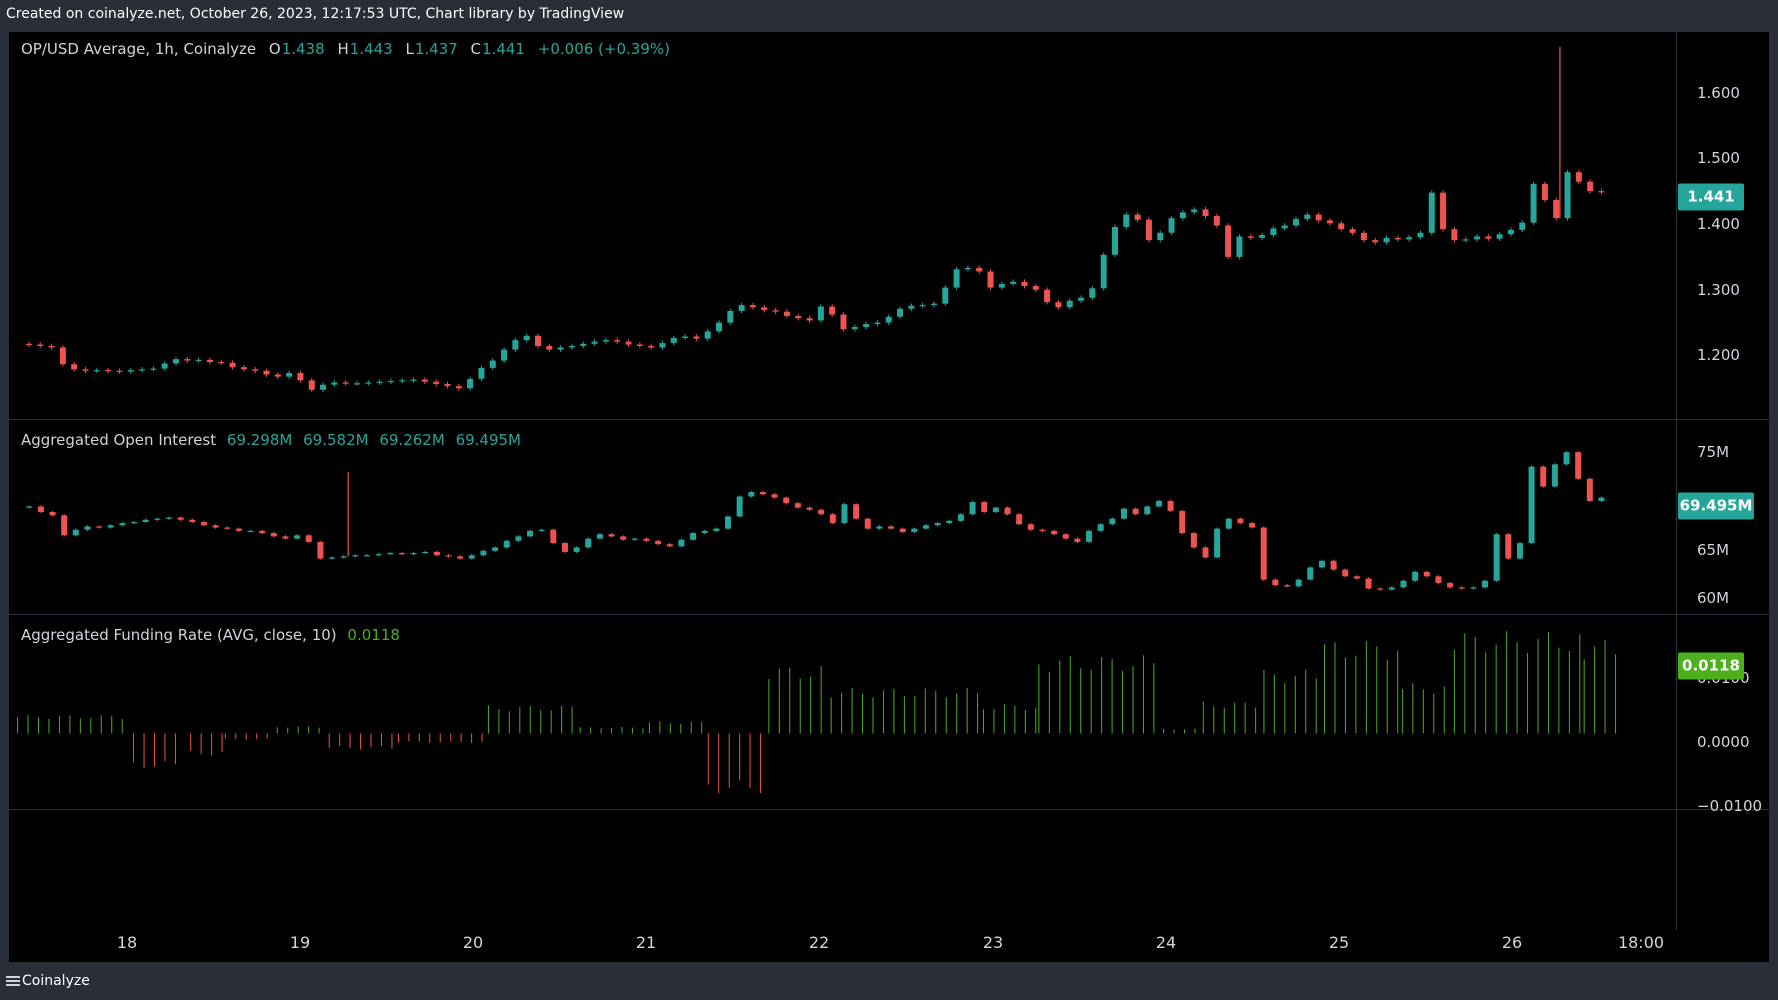 The height and width of the screenshot is (1000, 1778). Describe the element at coordinates (436, 49) in the screenshot. I see `low-value: 1.437` at that location.